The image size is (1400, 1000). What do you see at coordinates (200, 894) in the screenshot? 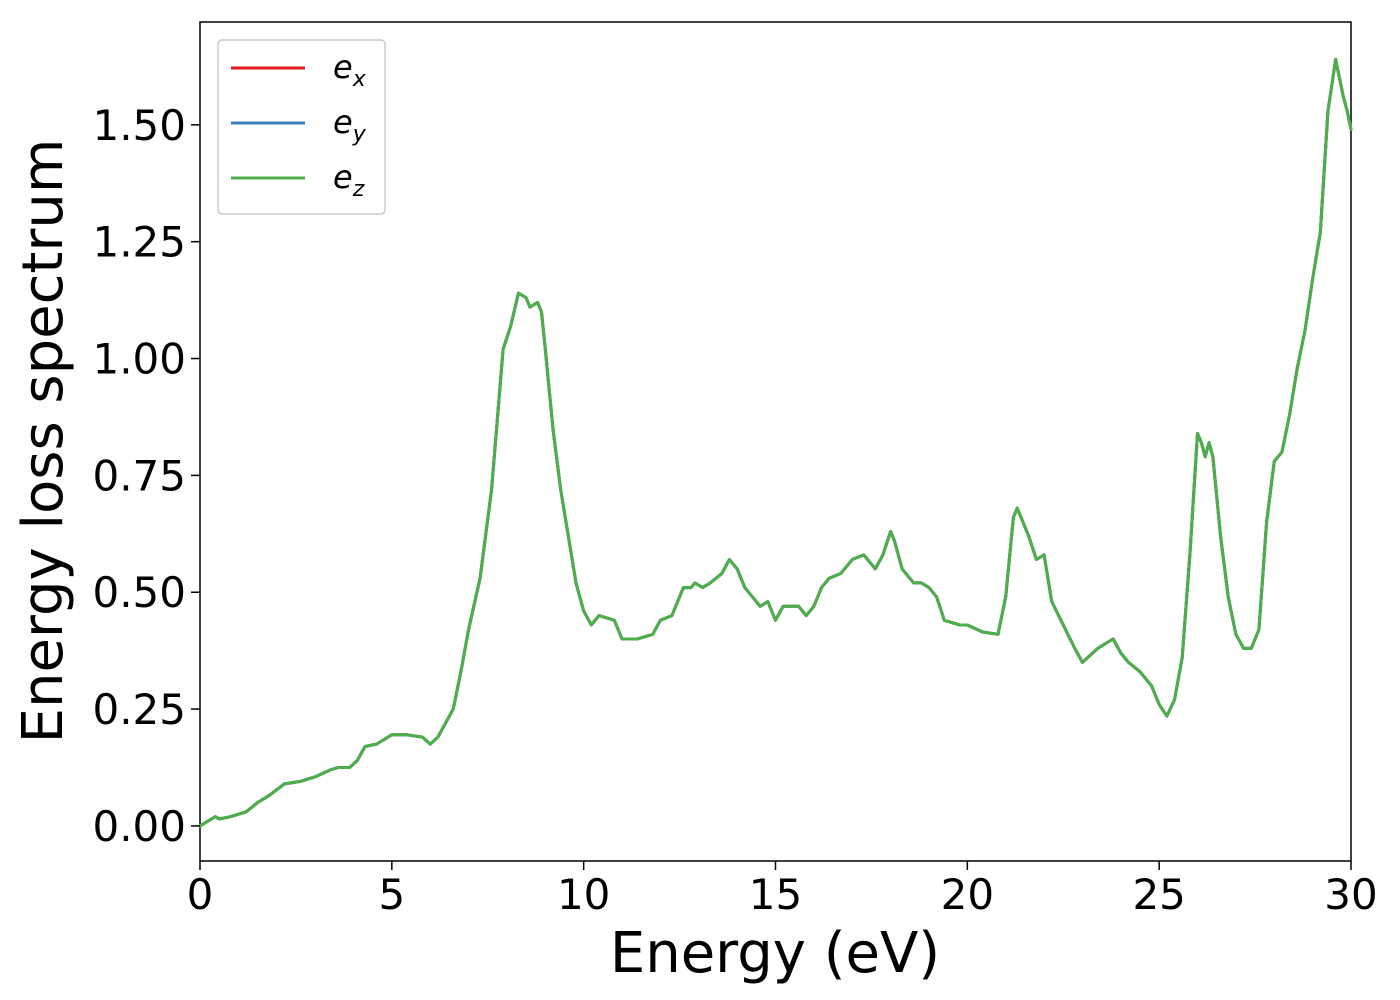
I see `x-tick-label: 0` at bounding box center [200, 894].